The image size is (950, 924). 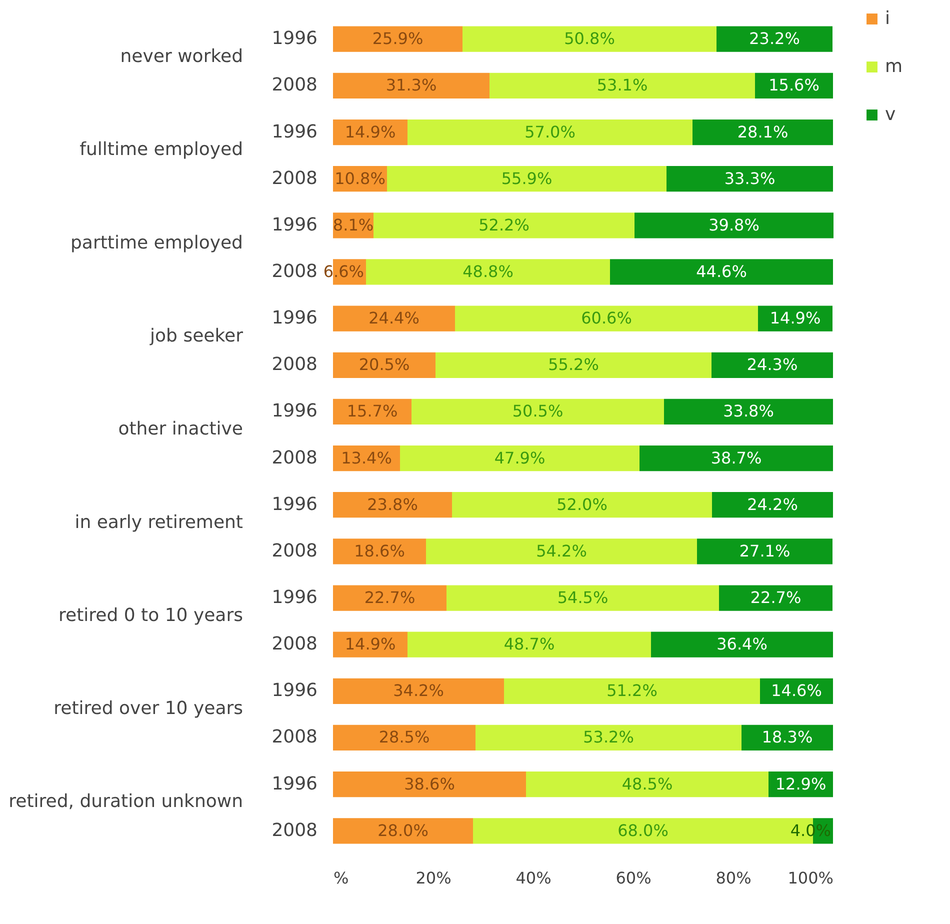 What do you see at coordinates (158, 522) in the screenshot?
I see `text: in early retirement` at bounding box center [158, 522].